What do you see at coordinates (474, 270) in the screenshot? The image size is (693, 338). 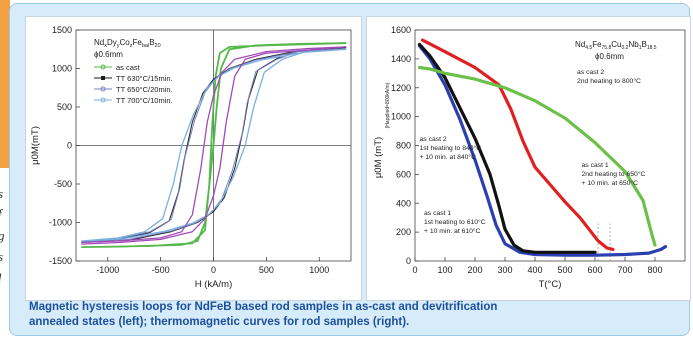 I see `x-tick-label: 200` at bounding box center [474, 270].